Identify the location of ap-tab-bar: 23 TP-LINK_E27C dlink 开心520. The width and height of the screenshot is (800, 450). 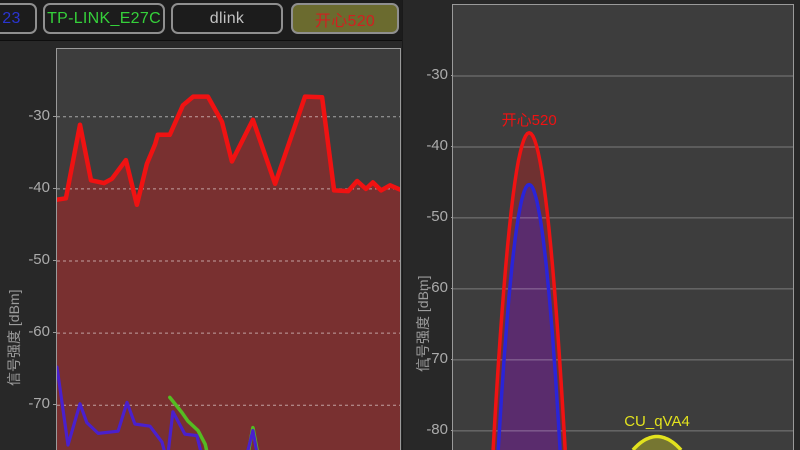
(201, 20).